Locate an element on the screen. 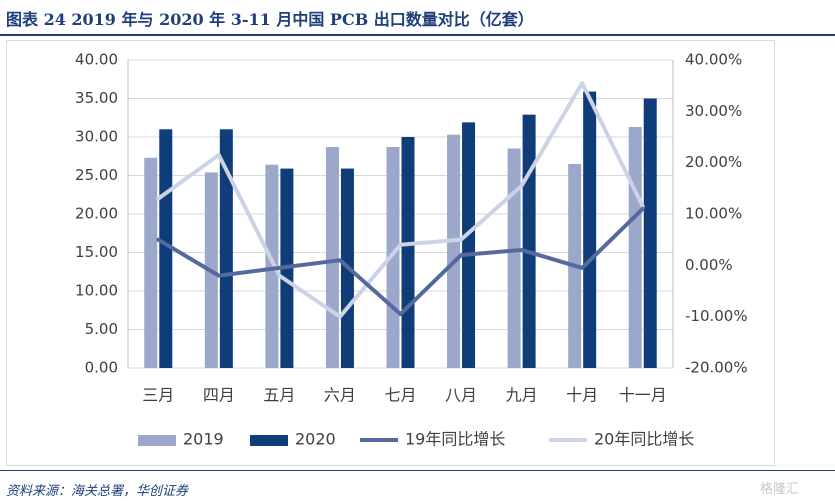 The width and height of the screenshot is (835, 502). left-tick-label: 30.00 is located at coordinates (96, 137).